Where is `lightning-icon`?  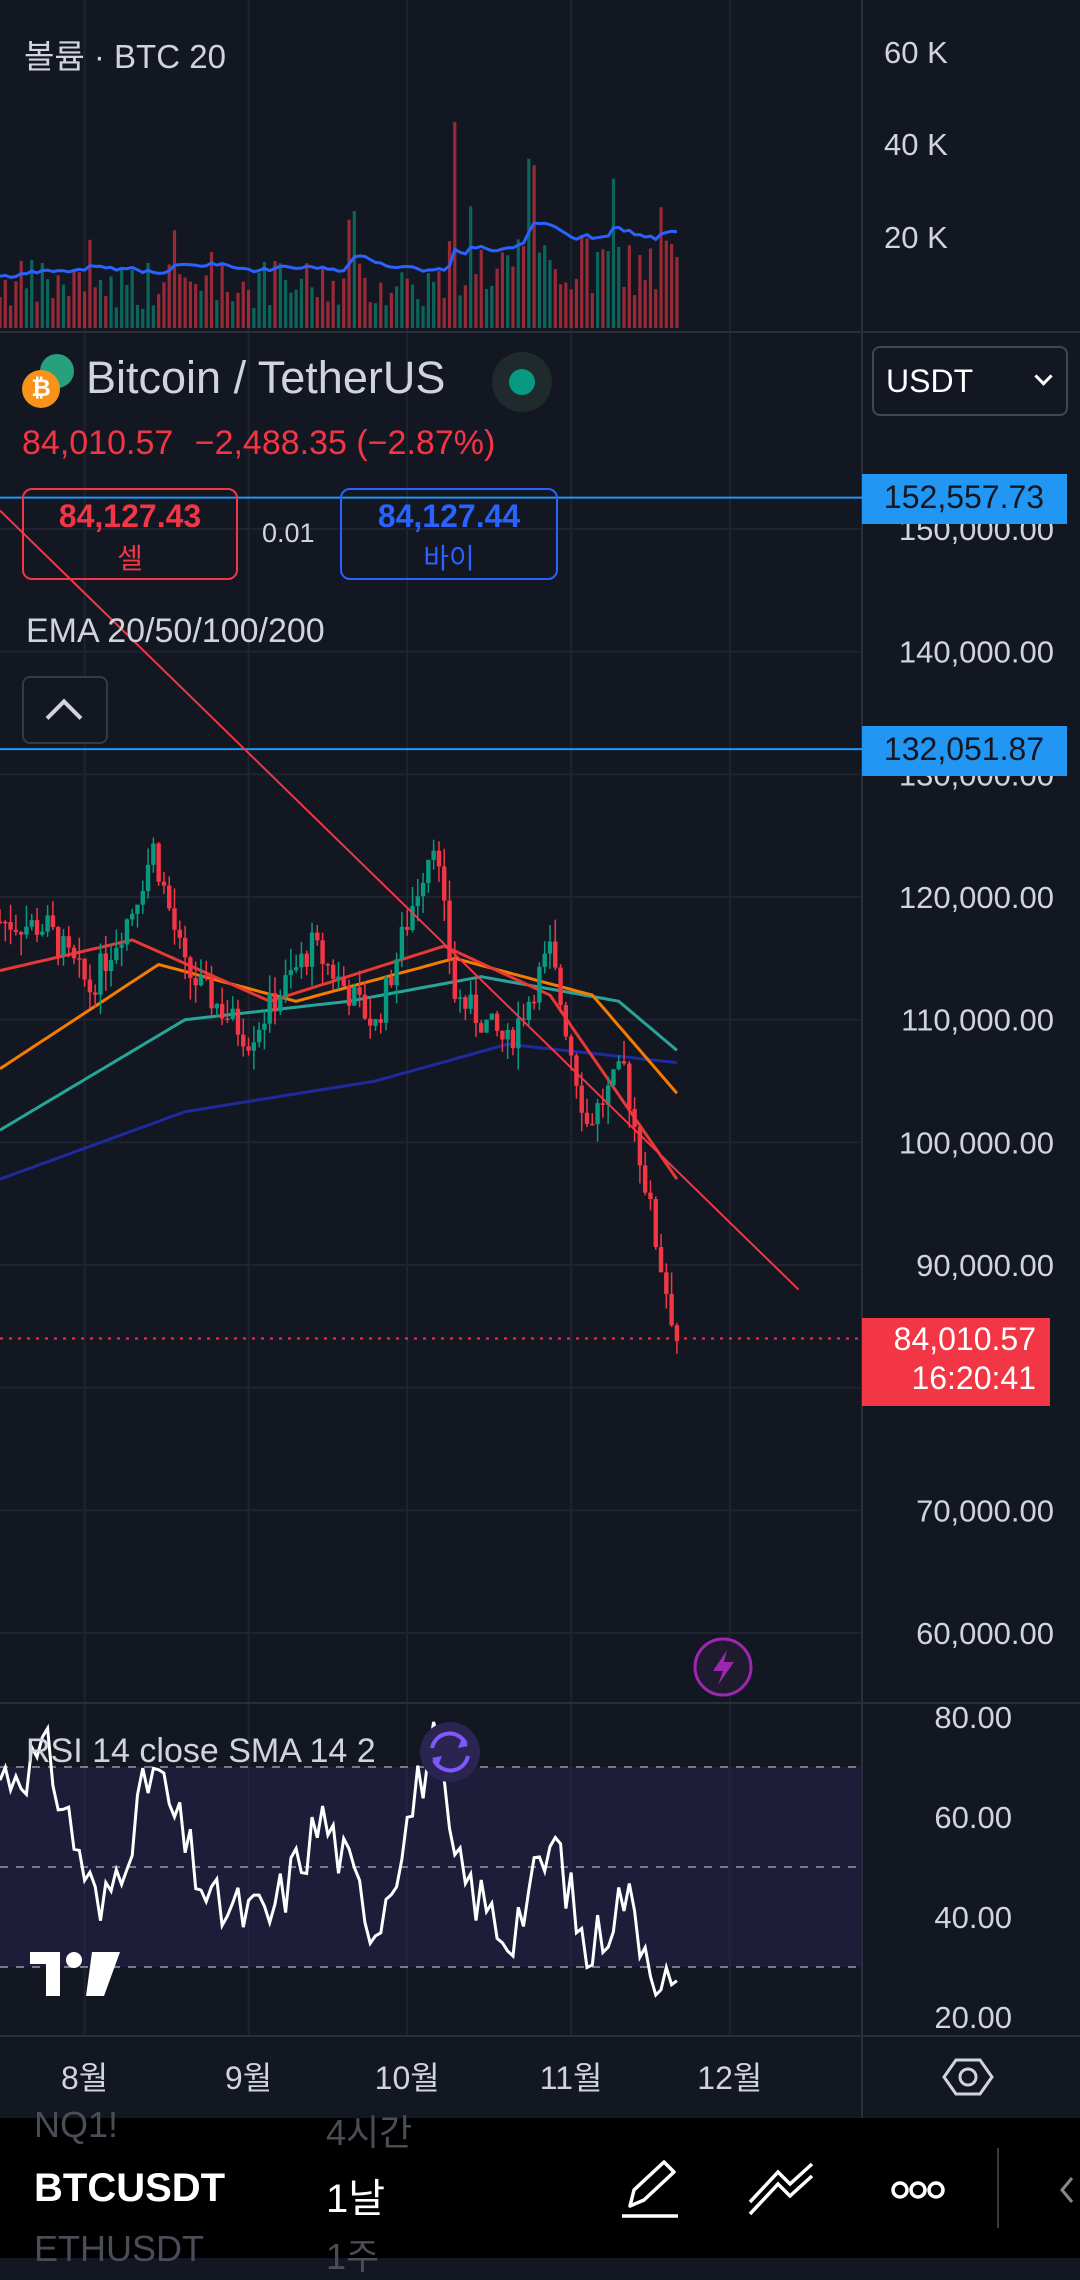 lightning-icon is located at coordinates (723, 1667).